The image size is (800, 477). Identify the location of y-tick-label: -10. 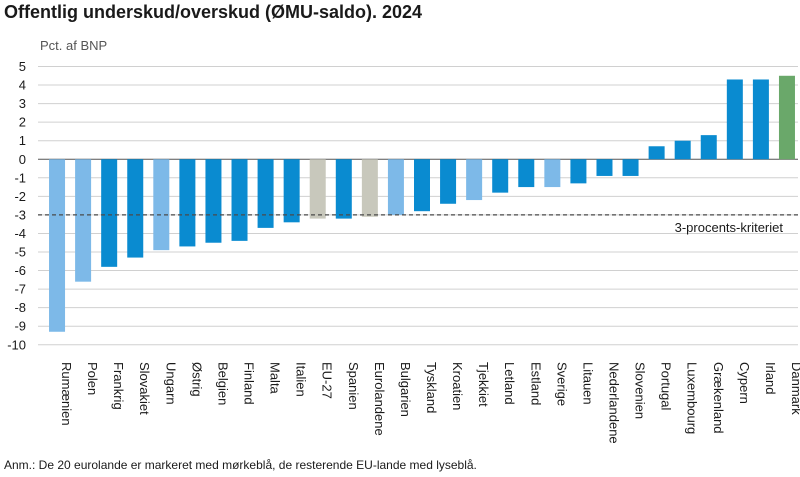
(16, 344).